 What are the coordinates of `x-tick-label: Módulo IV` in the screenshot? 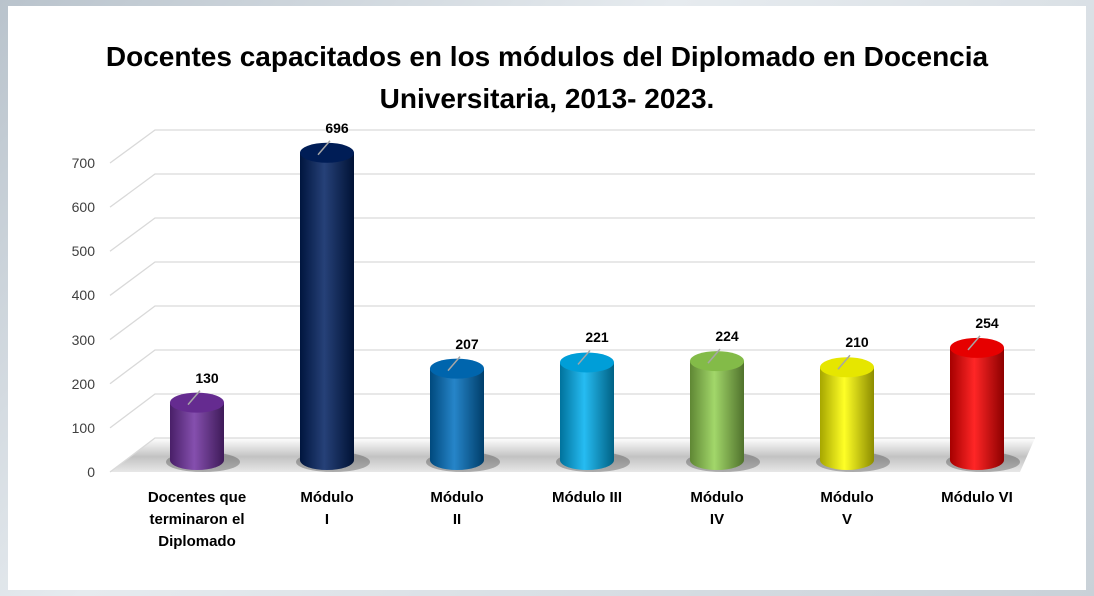 It's located at (717, 508).